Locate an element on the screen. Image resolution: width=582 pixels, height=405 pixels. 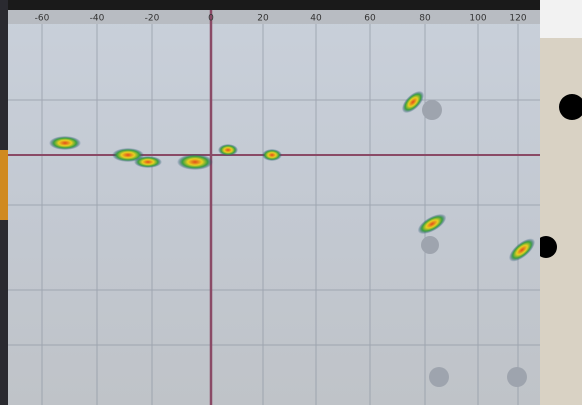
tick-label: -40 is located at coordinates (97, 19).